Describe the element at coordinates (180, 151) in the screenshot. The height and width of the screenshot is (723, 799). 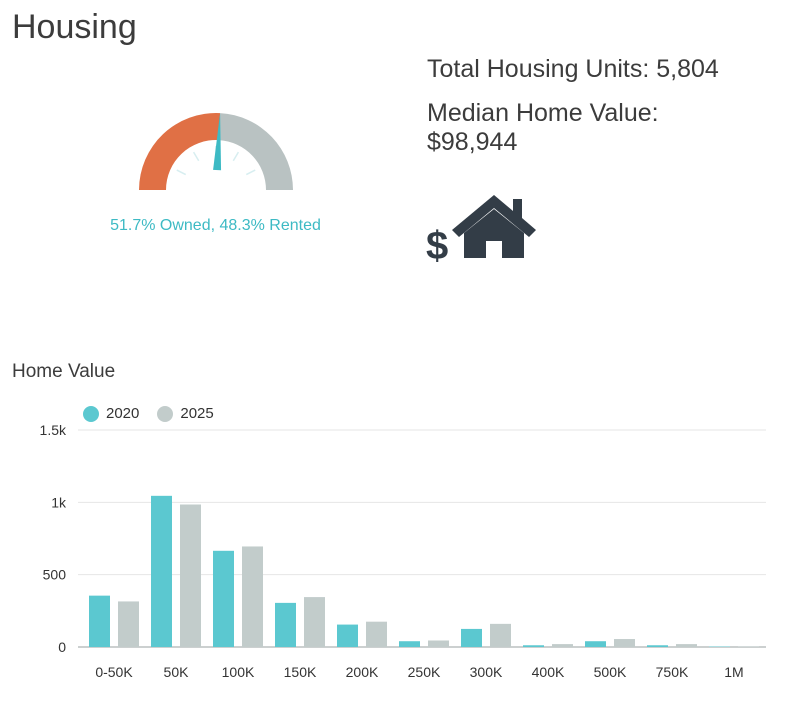
I see `gauge-owned-arc` at that location.